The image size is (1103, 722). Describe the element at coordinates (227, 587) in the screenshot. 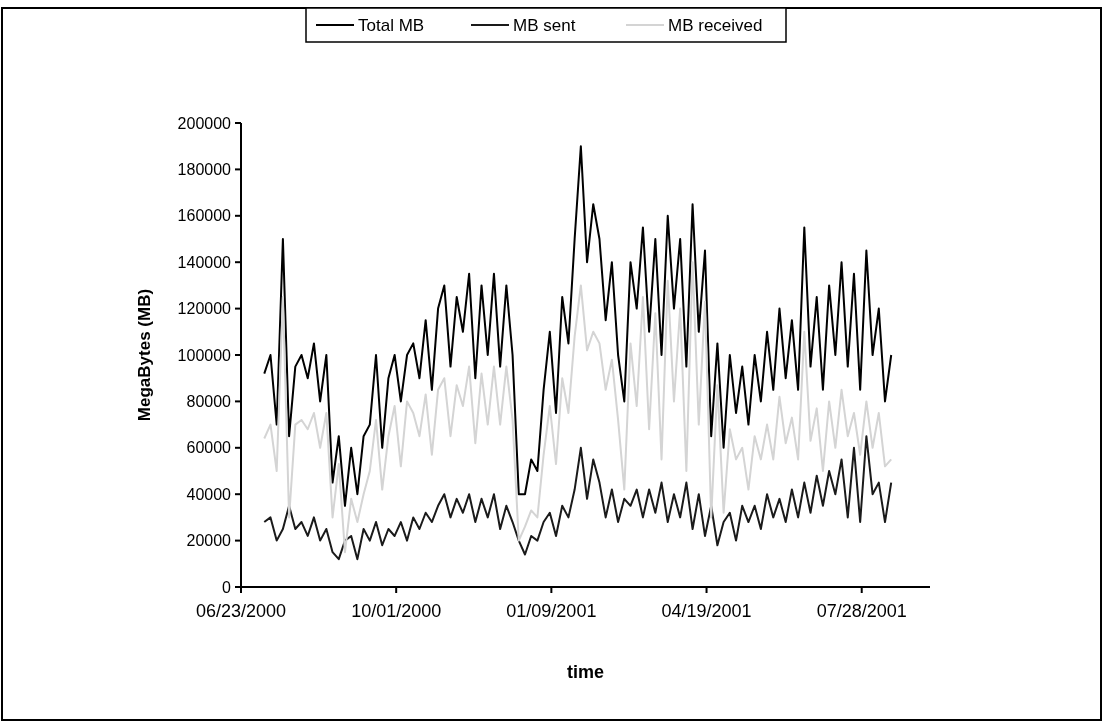

I see `y-tick-label: 0` at that location.